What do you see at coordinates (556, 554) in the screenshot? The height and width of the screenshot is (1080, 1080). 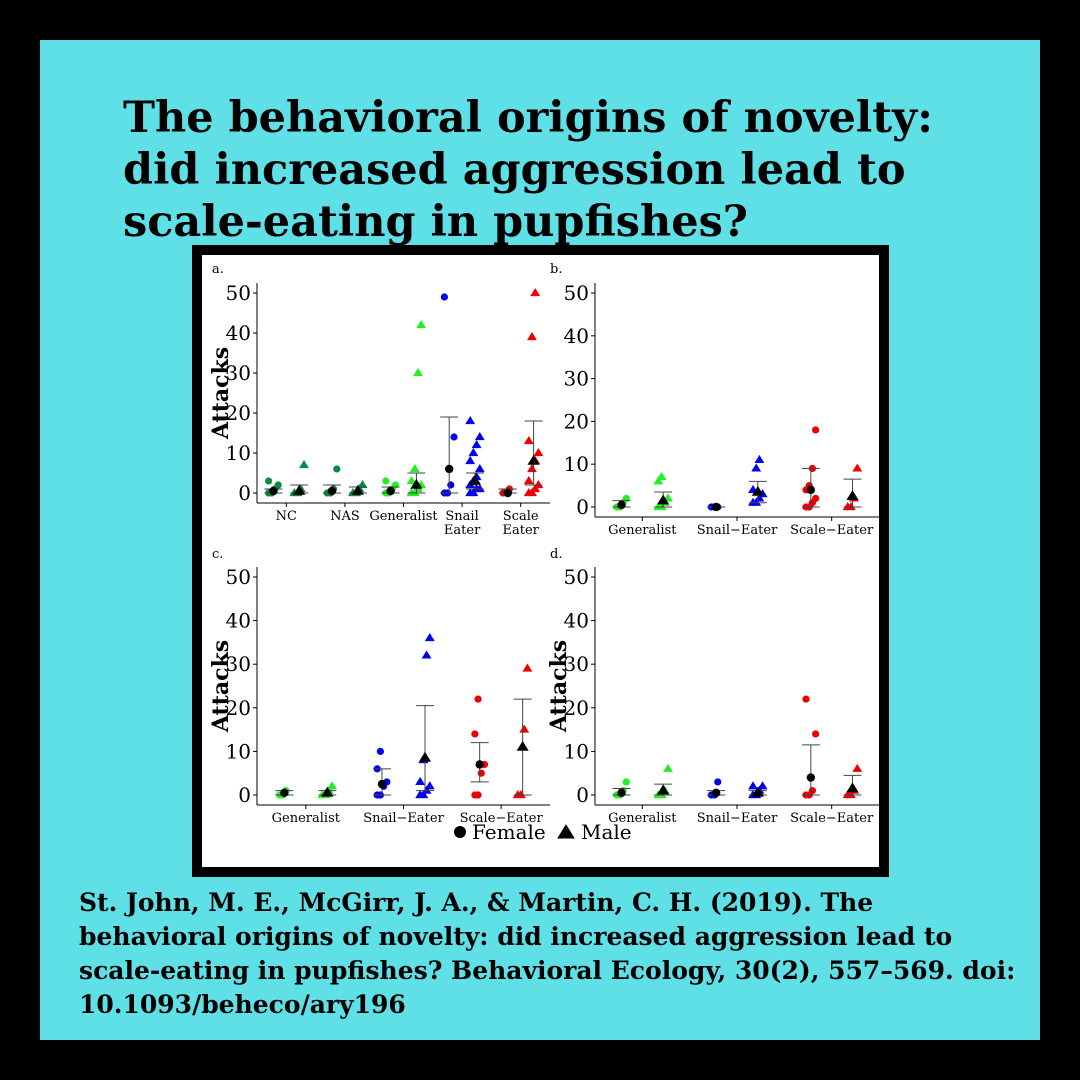 I see `panel-label: d.` at bounding box center [556, 554].